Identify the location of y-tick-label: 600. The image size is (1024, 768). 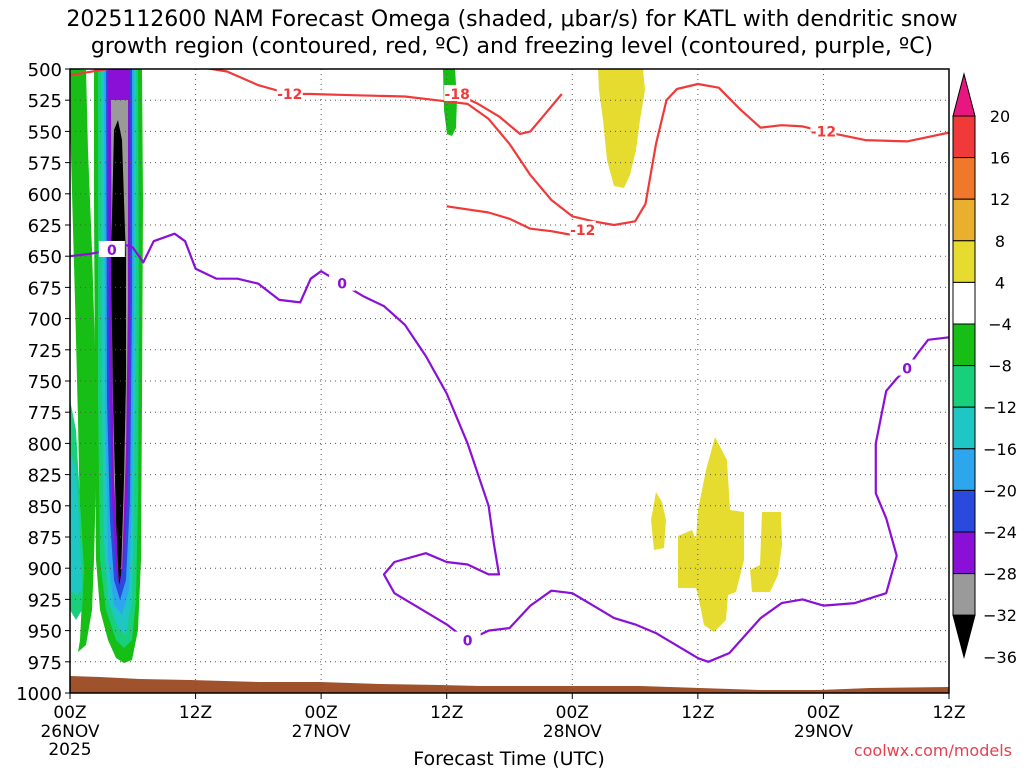
(45, 195).